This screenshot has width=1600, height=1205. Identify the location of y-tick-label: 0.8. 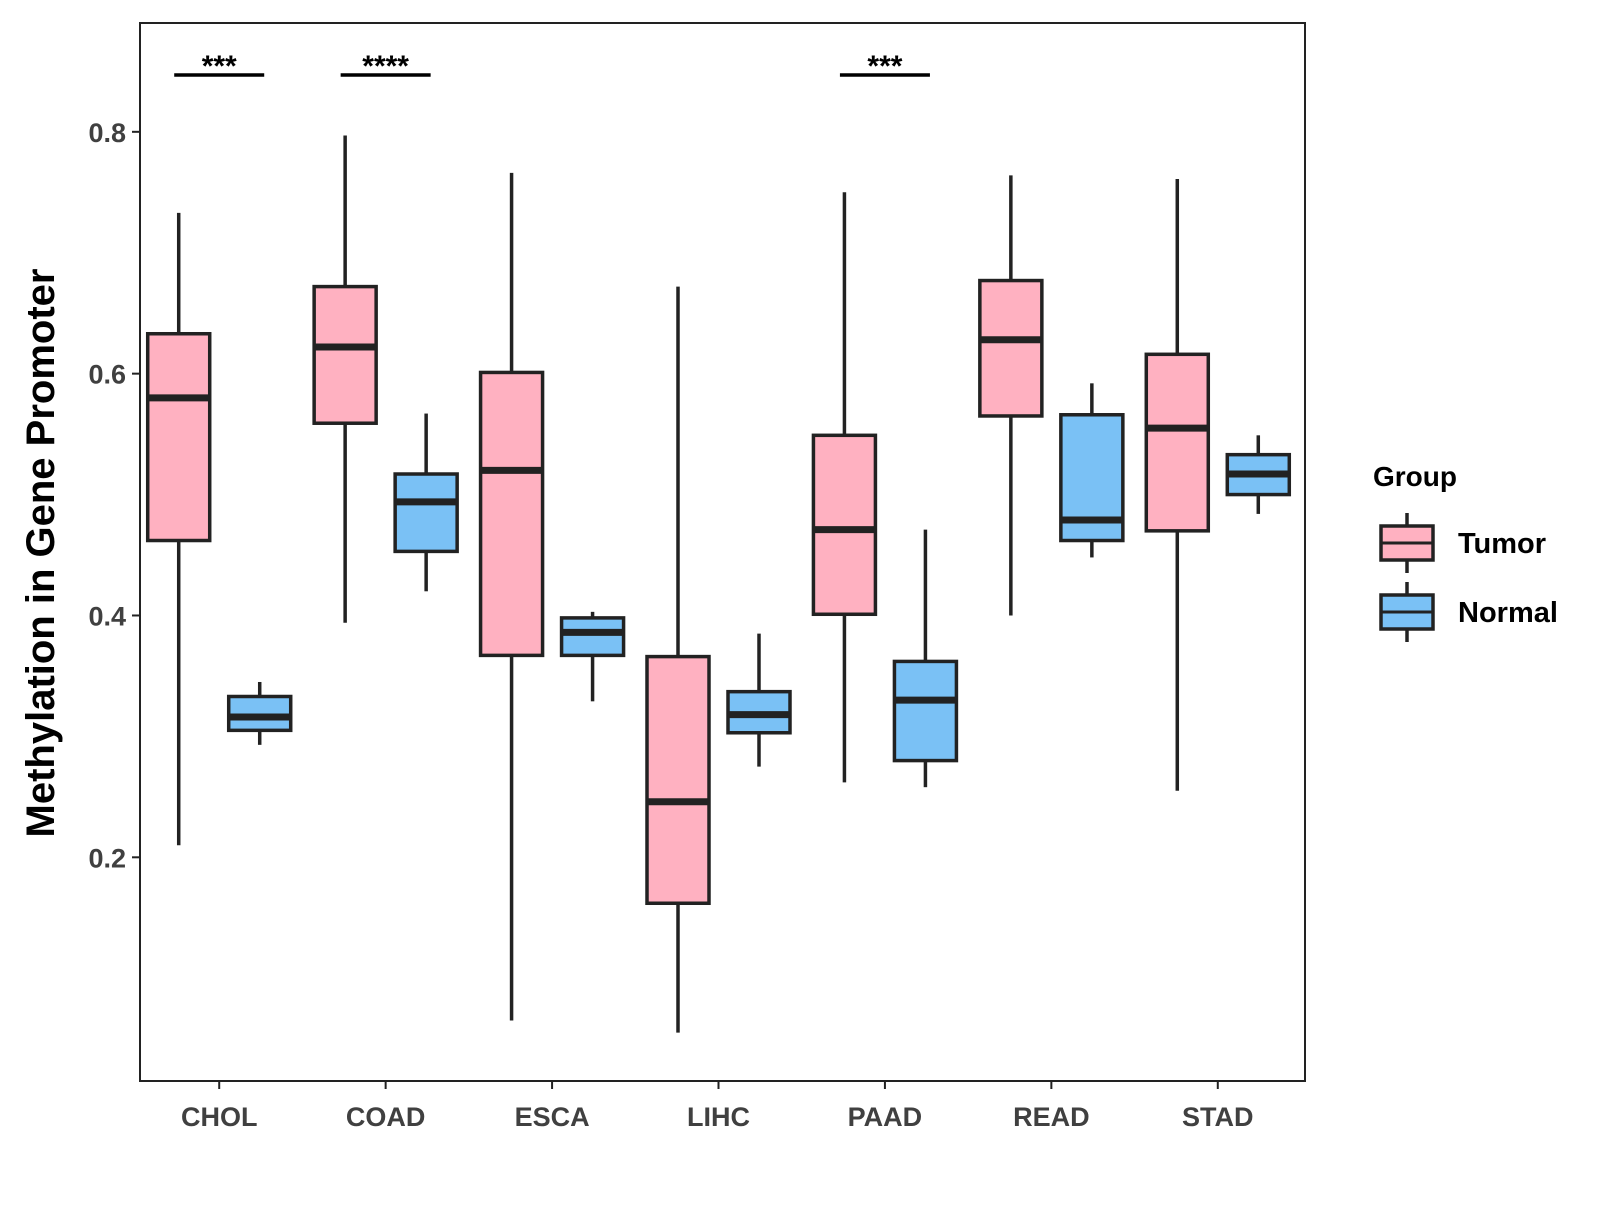
(107, 133).